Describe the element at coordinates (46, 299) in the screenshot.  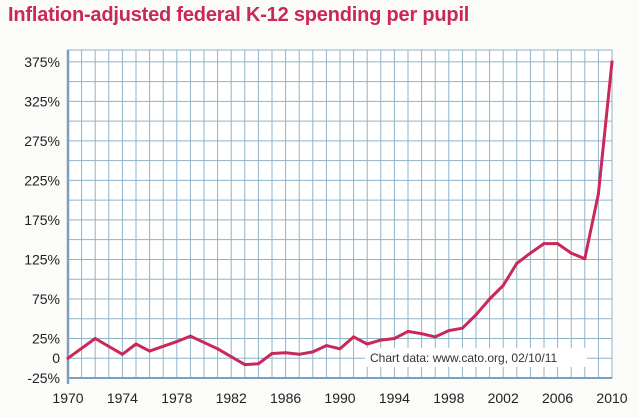
I see `y-tick-label: 75%` at that location.